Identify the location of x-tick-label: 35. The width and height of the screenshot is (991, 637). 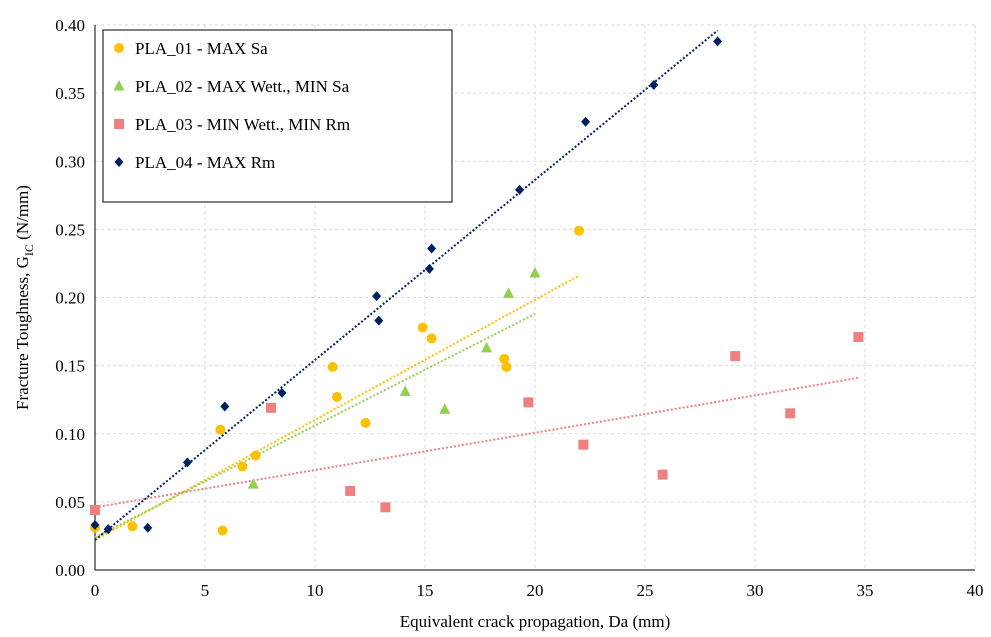
(865, 590).